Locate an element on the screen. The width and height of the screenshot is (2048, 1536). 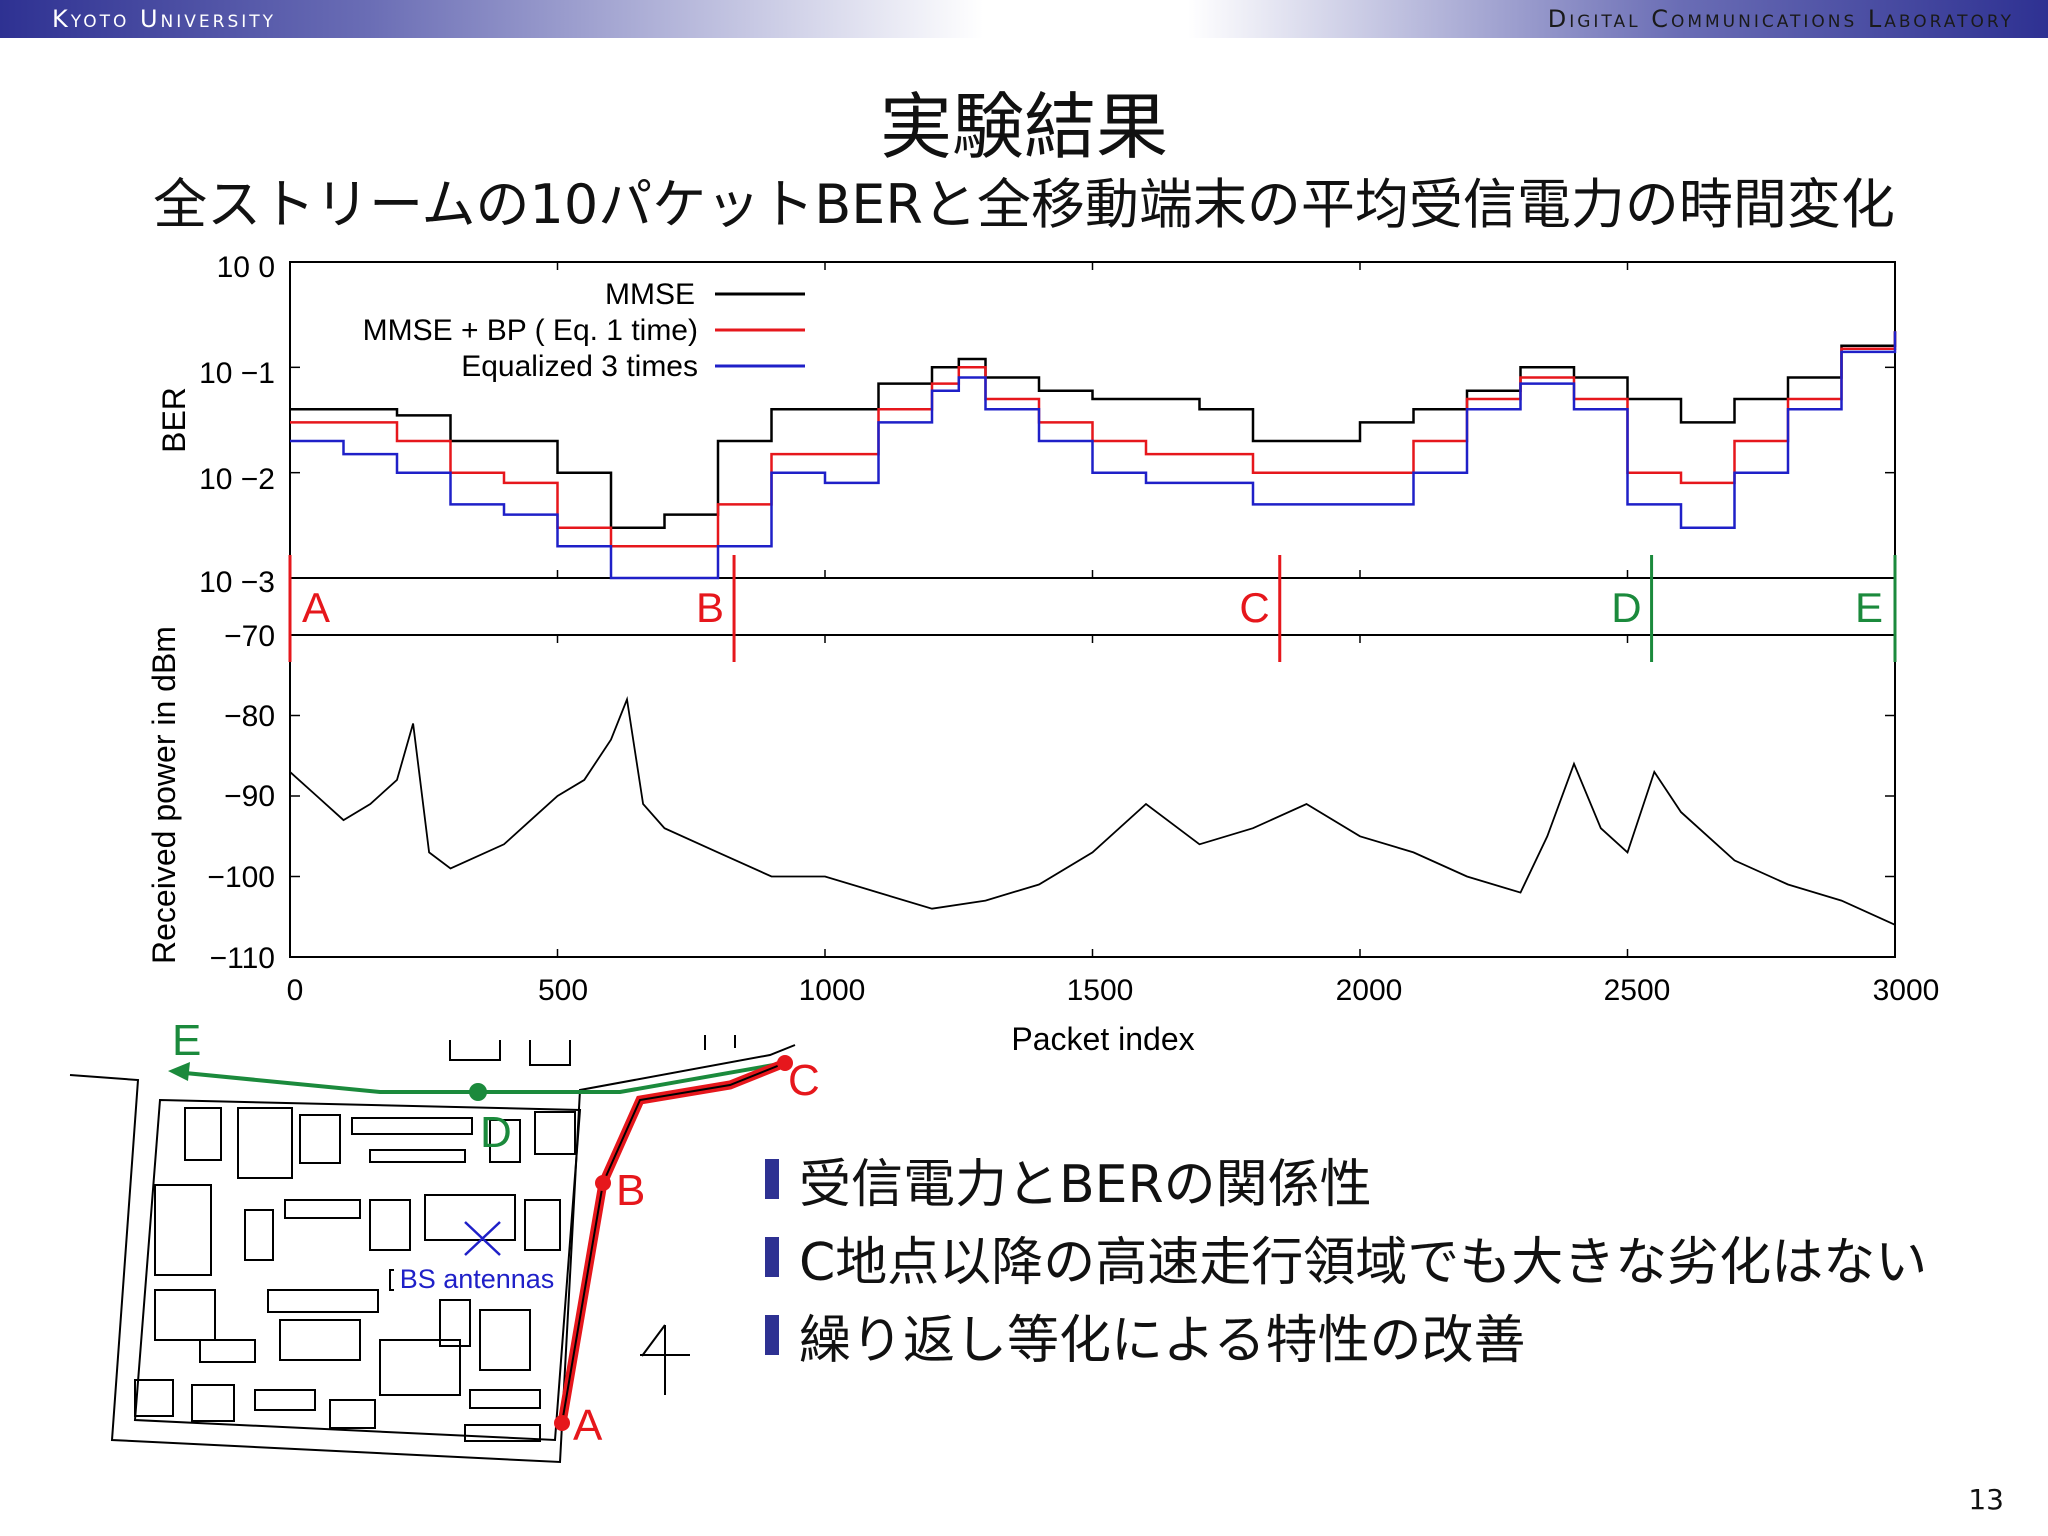
xtick-label: 0 is located at coordinates (295, 990).